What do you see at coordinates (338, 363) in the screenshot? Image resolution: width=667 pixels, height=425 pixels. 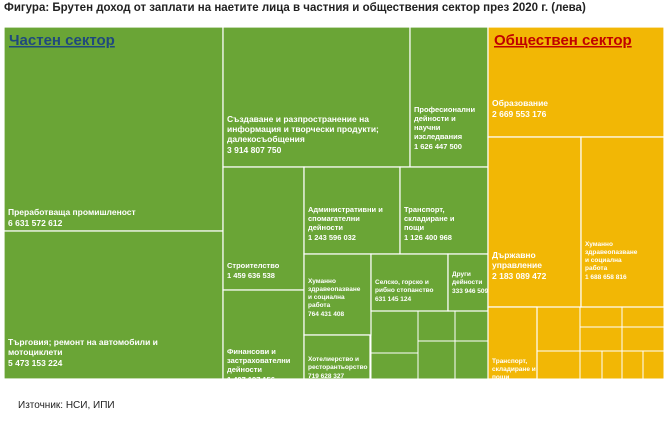 I see `tile-label: Хотелиерство и ресторантьорство` at bounding box center [338, 363].